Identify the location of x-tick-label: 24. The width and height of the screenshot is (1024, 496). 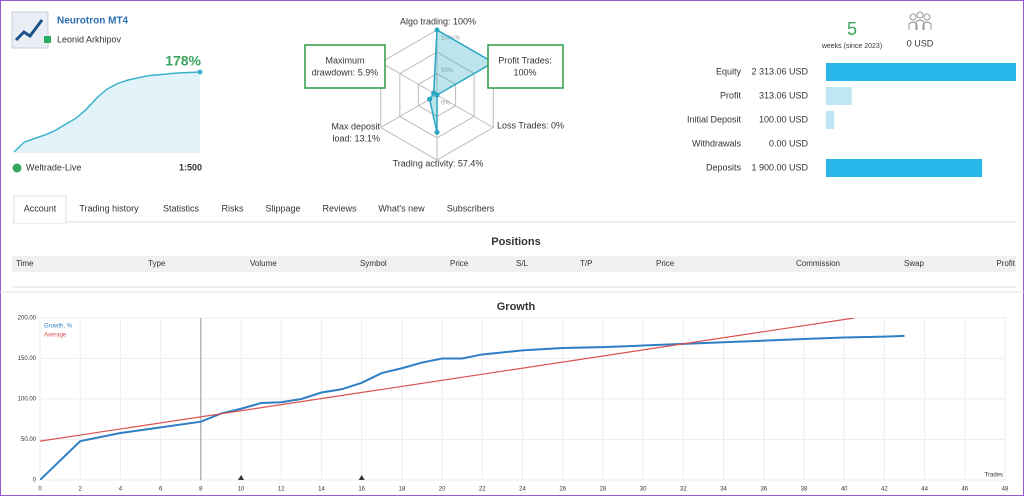
(522, 490).